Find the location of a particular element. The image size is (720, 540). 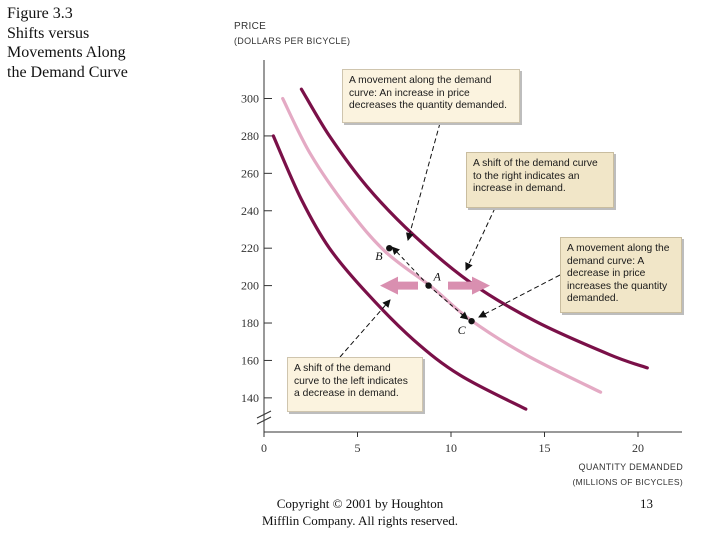

point-c is located at coordinates (471, 321).